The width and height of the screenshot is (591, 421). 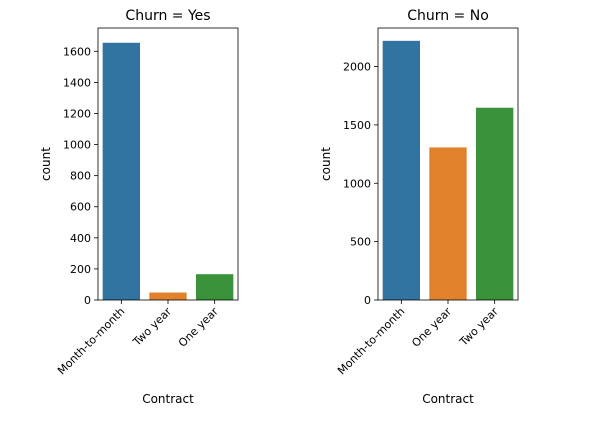 I want to click on chart-title: Churn = No, so click(x=448, y=16).